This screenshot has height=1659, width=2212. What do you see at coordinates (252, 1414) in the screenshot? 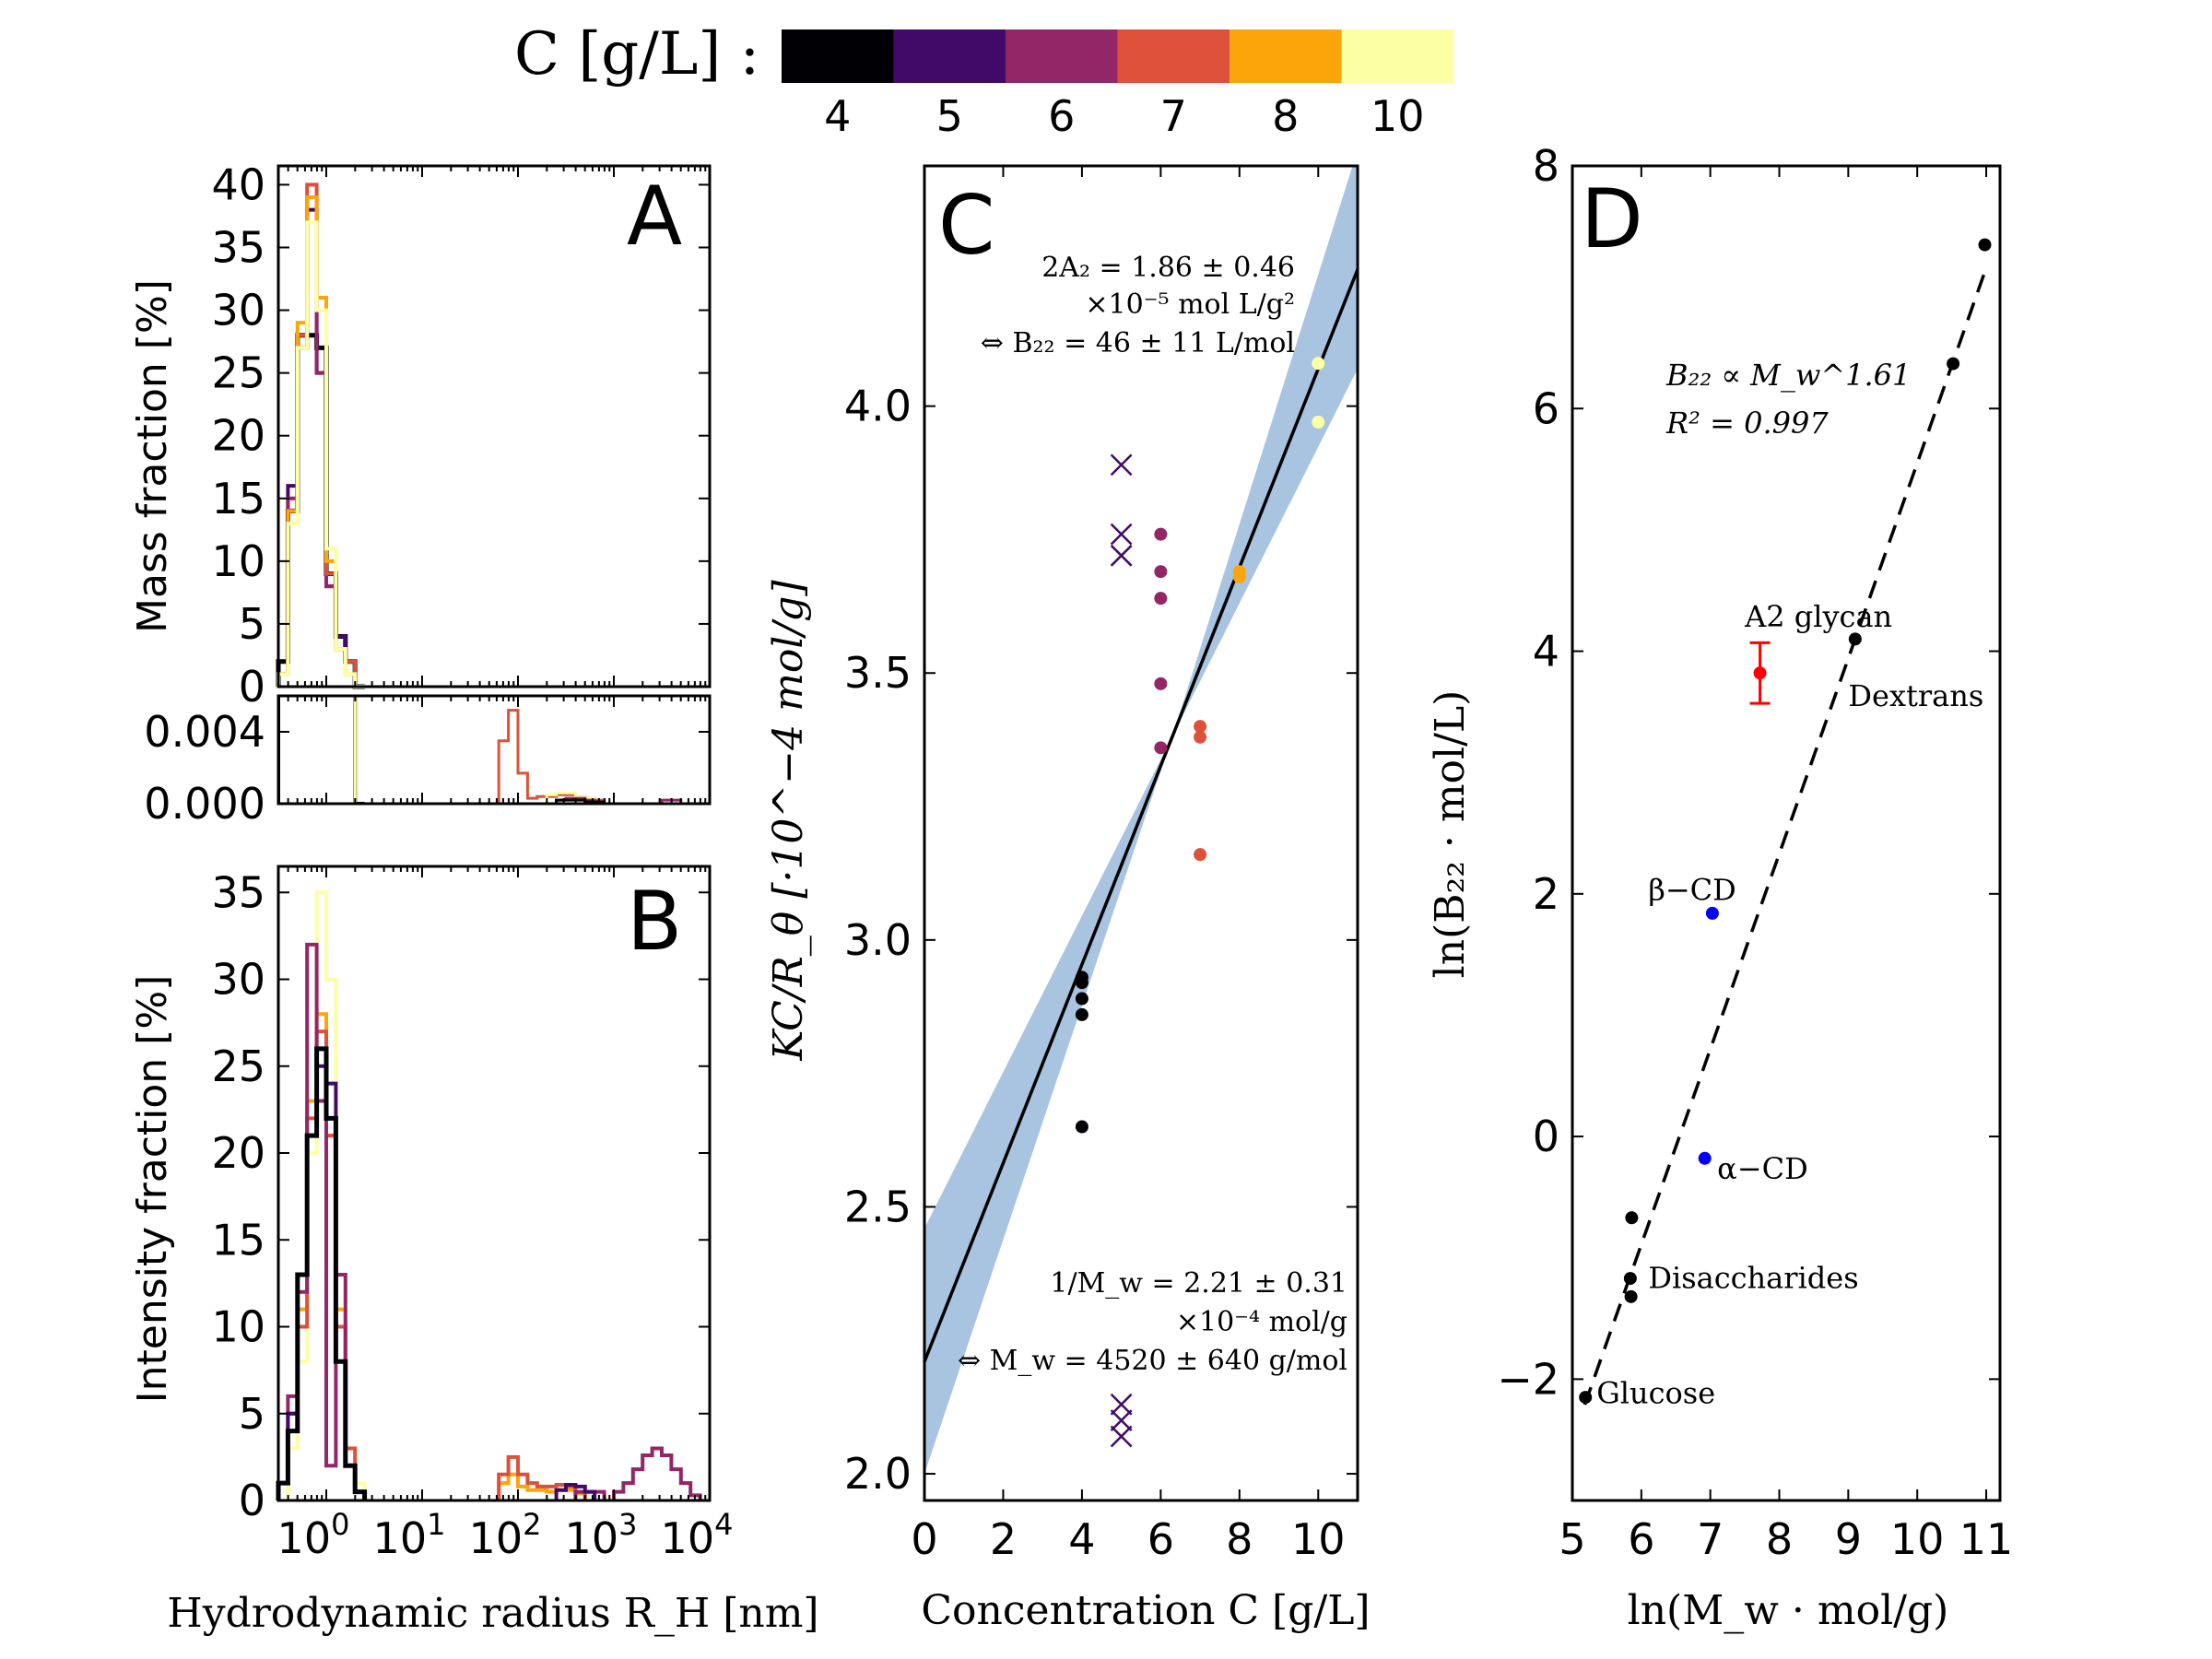
I see `panel-b-ytick-label: 5` at bounding box center [252, 1414].